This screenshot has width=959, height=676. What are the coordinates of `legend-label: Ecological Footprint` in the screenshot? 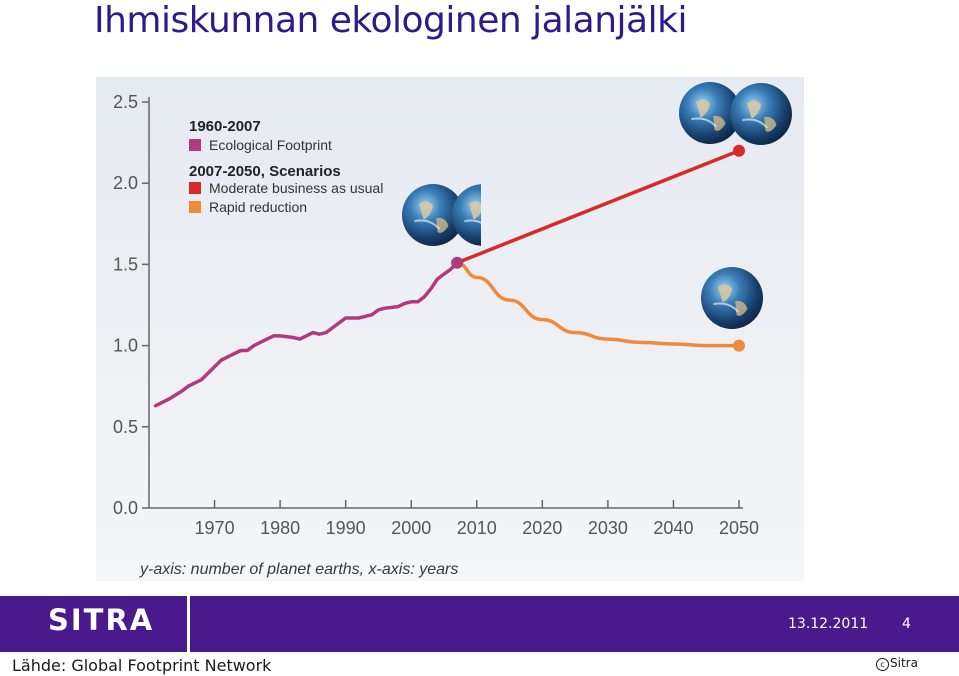 It's located at (270, 145).